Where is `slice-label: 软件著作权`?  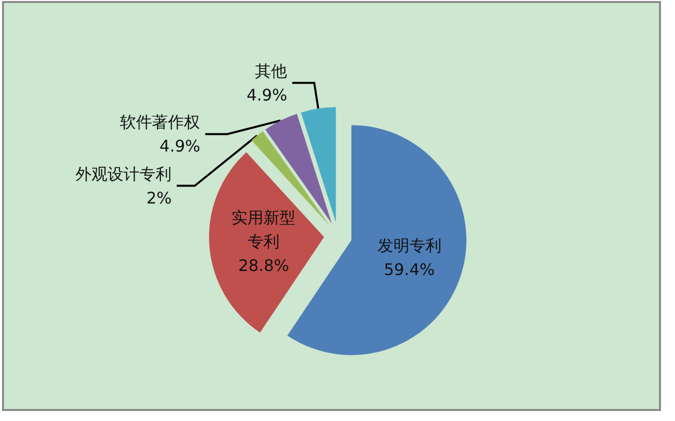 slice-label: 软件著作权 is located at coordinates (160, 122).